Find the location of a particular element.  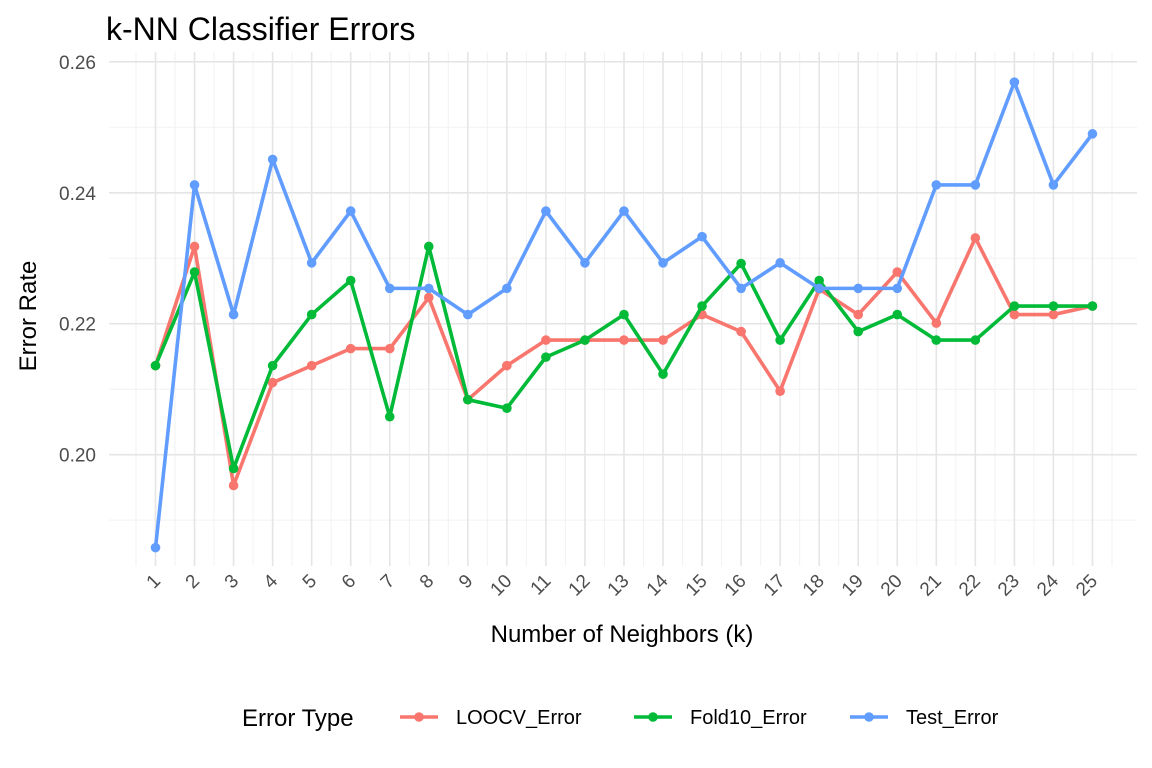

x-tick-label: 8 is located at coordinates (427, 582).